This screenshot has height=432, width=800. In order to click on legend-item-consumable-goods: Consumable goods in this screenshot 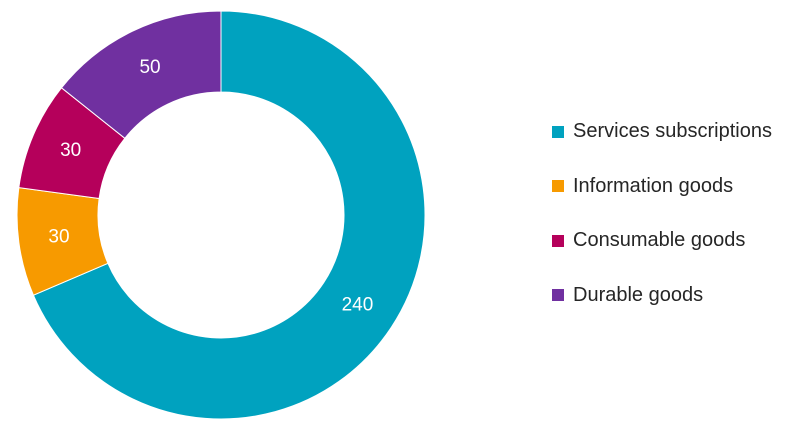, I will do `click(662, 240)`.